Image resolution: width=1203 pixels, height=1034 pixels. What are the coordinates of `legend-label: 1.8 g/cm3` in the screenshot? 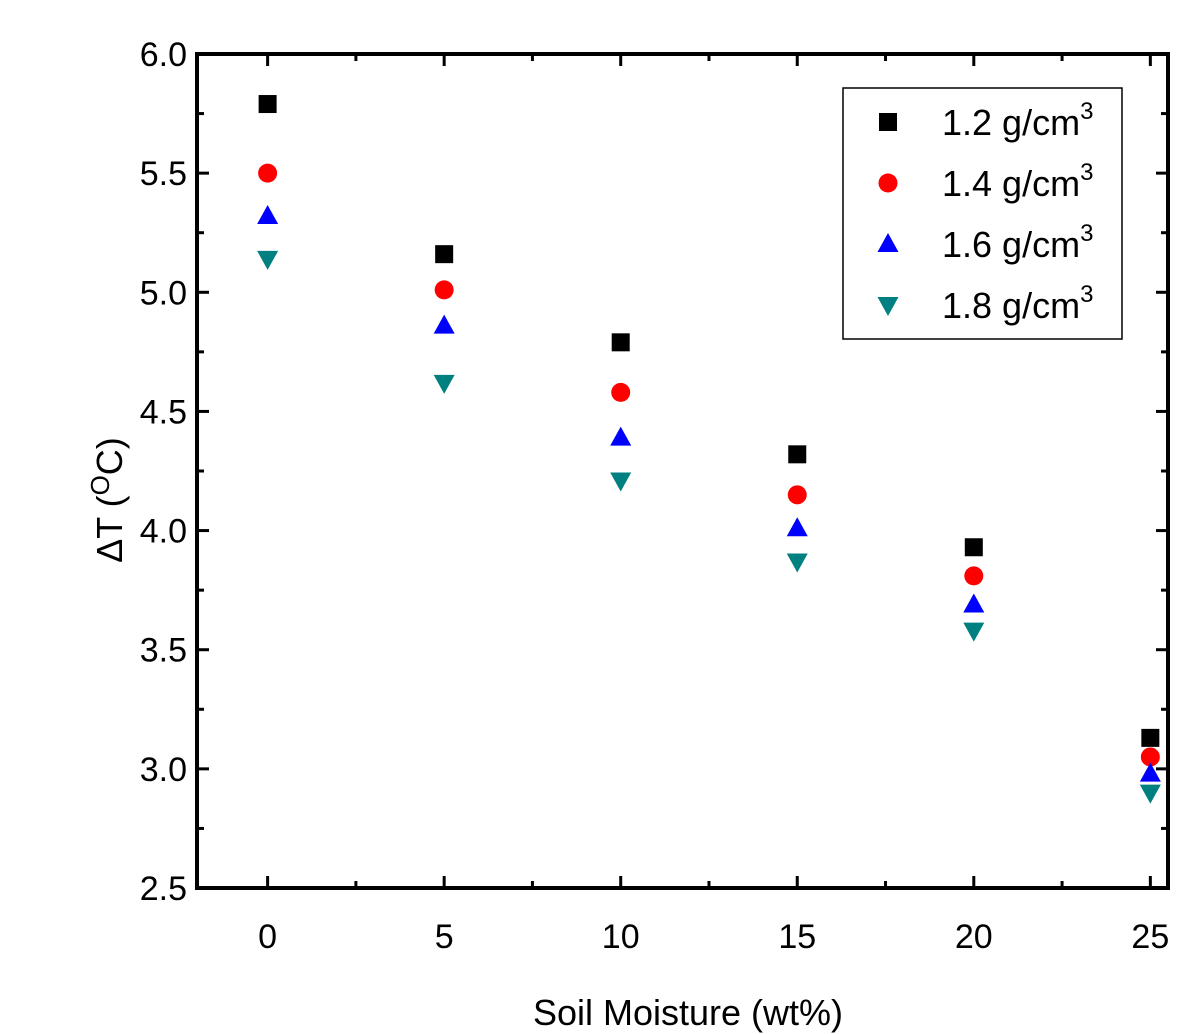 It's located at (1017, 303).